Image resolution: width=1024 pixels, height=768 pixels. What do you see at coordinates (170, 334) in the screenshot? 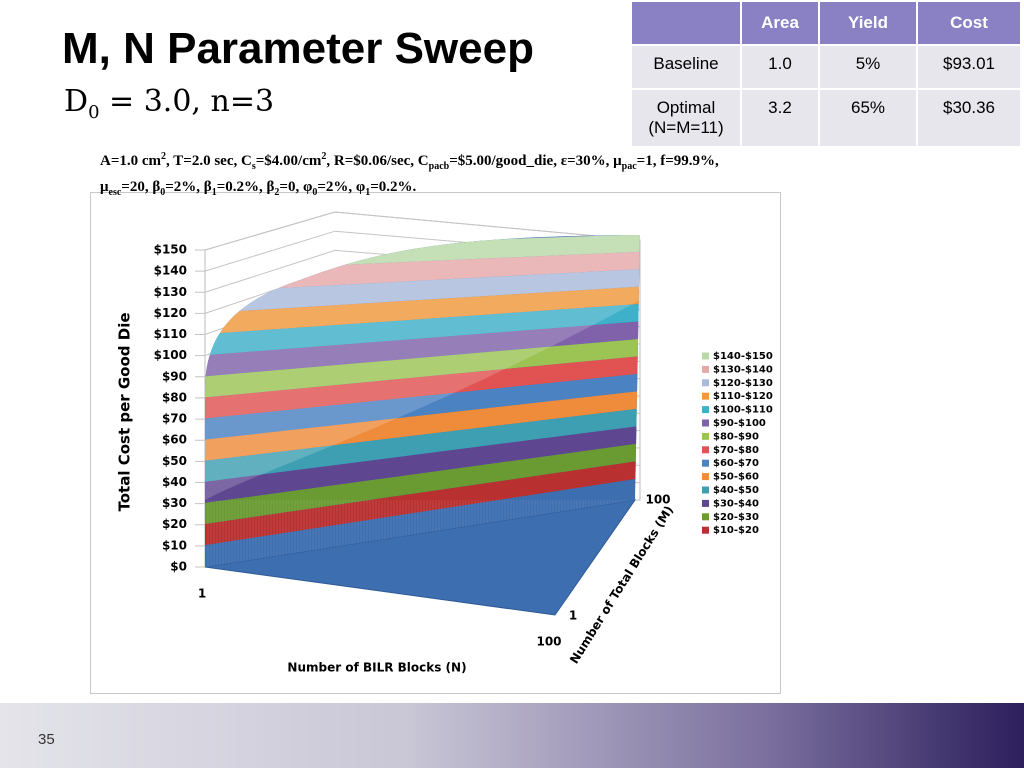
I see `z-tick-label: $110` at bounding box center [170, 334].